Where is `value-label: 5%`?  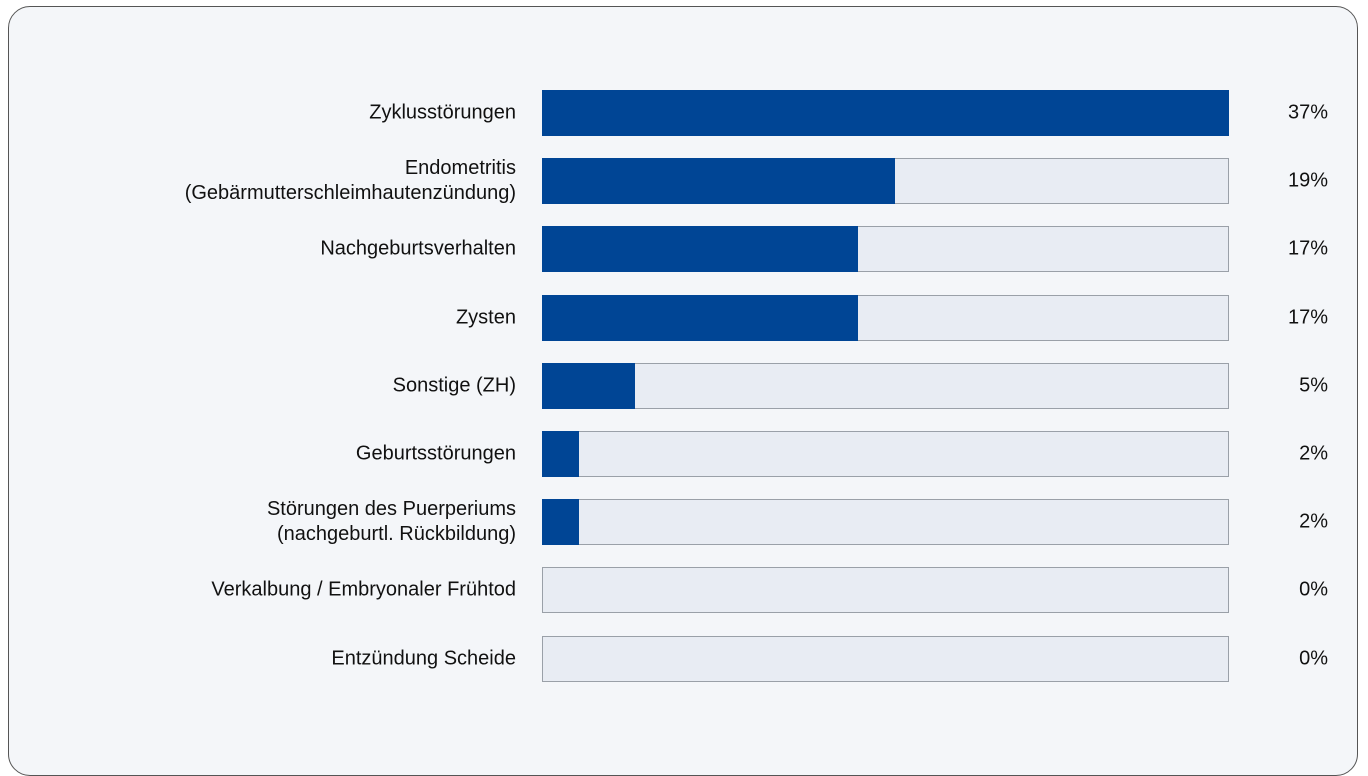 value-label: 5% is located at coordinates (1313, 385).